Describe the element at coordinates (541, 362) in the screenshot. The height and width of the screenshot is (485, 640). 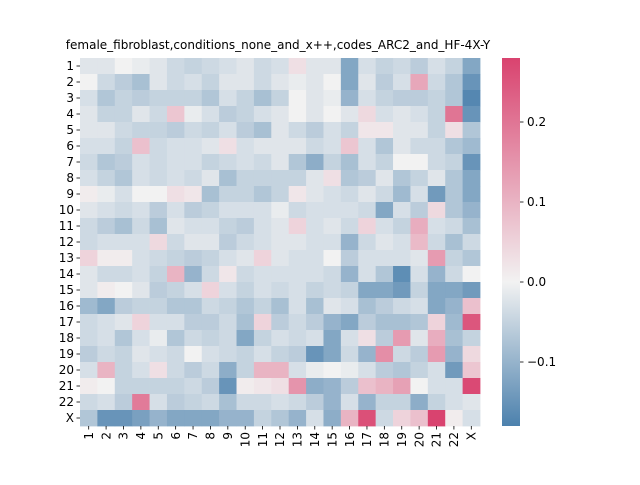
I see `colorbar-tick-label: −0.1` at that location.